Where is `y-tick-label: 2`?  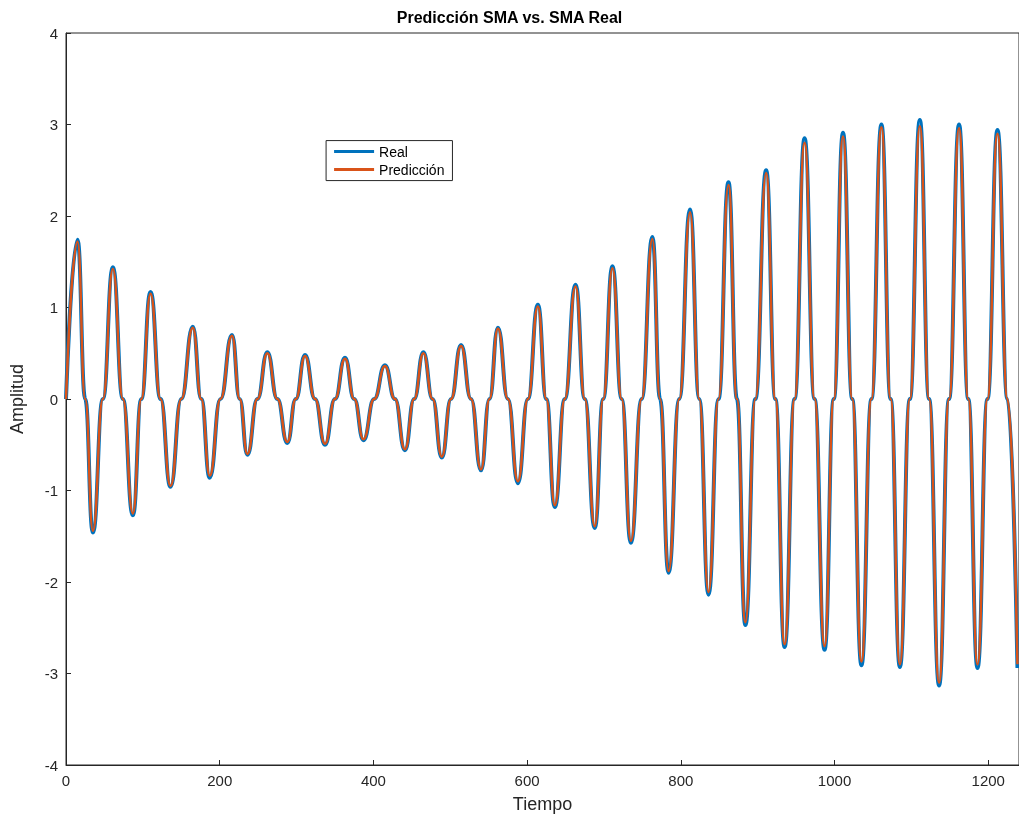
y-tick-label: 2 is located at coordinates (53, 216).